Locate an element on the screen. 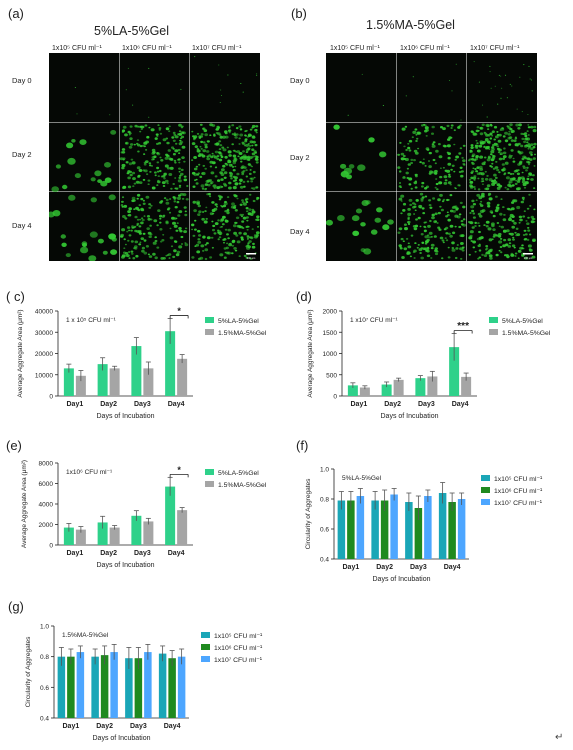 The width and height of the screenshot is (573, 750). micrograph-a-r2-c3 is located at coordinates (225, 157).